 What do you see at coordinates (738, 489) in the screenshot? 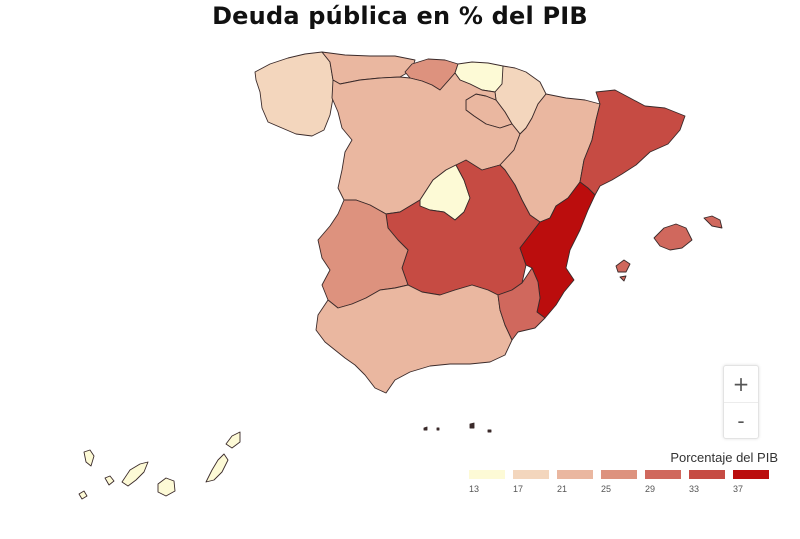
I see `legend-label: 37` at bounding box center [738, 489].